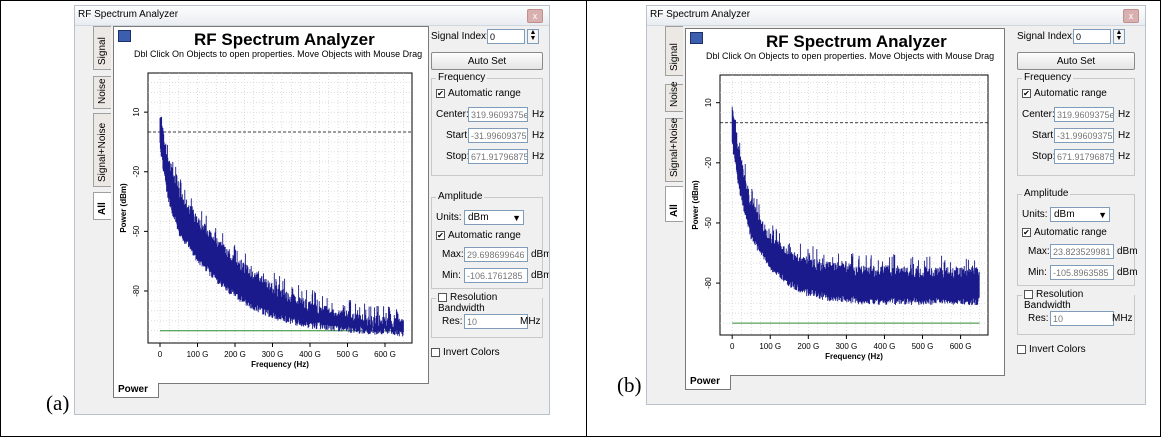 This screenshot has width=1161, height=437. I want to click on center-label: Center:, so click(452, 114).